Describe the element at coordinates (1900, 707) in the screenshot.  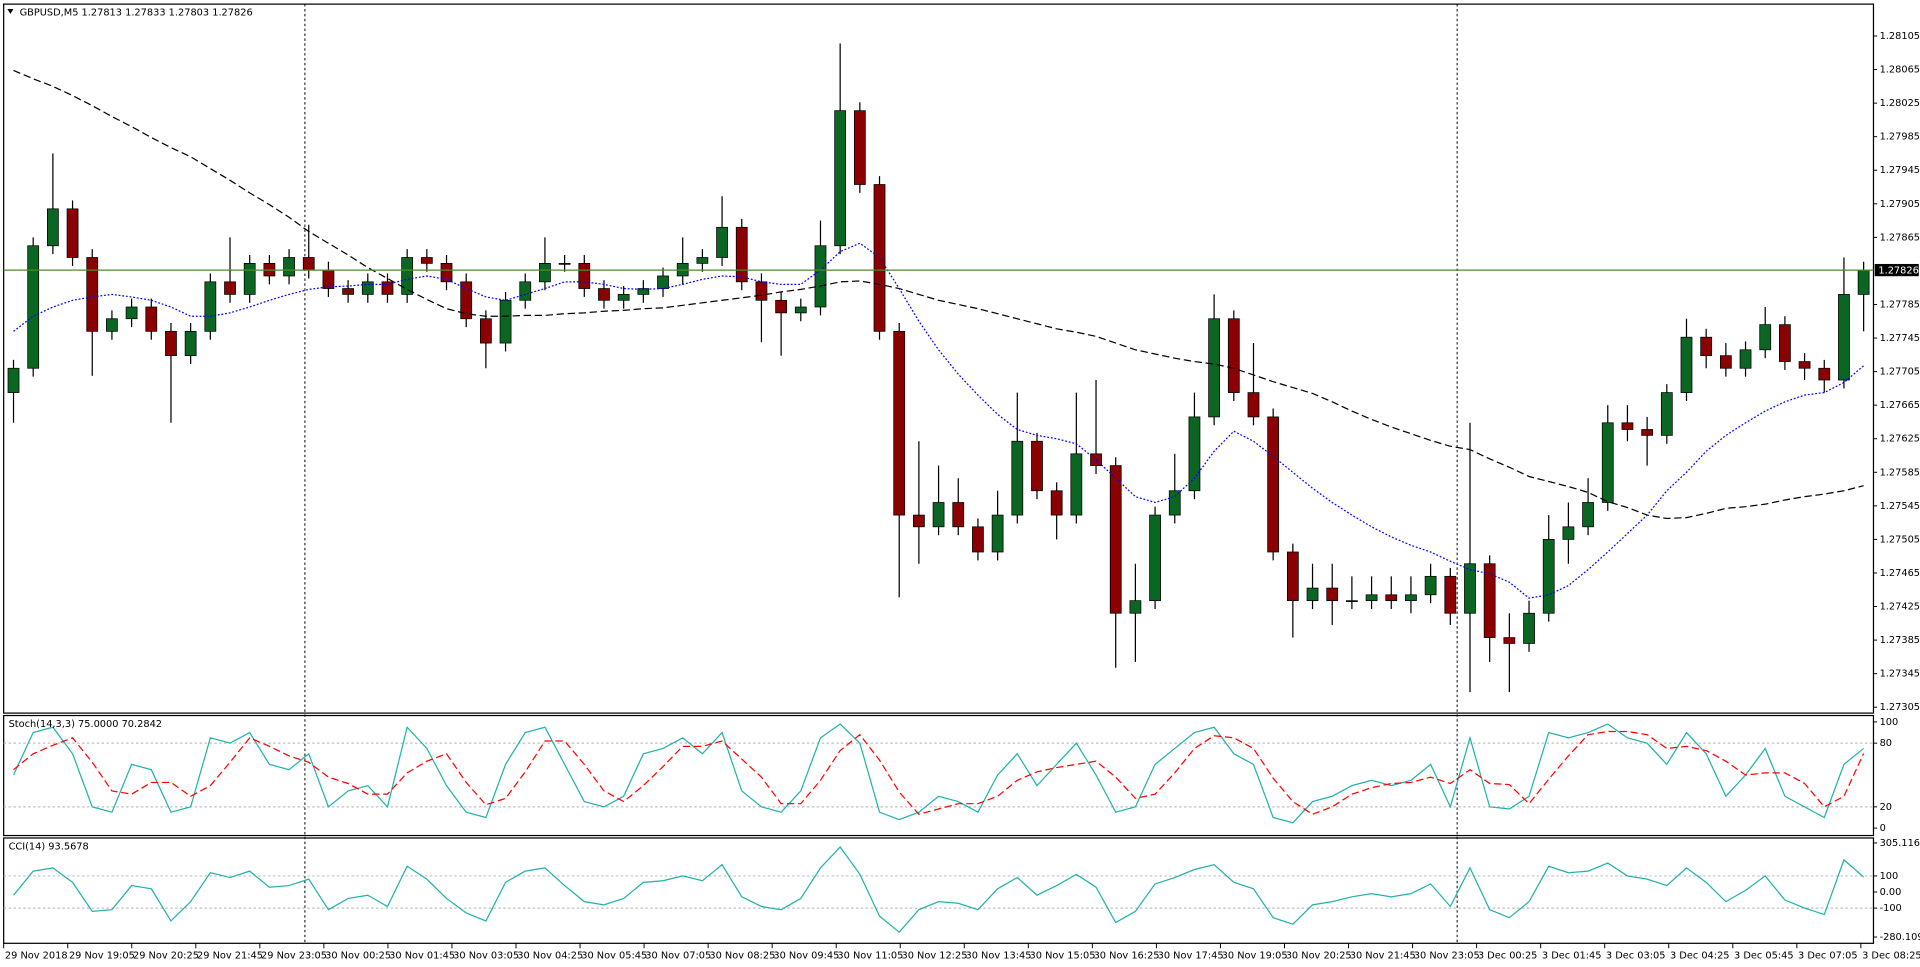
I see `y-tick-label: 1.27305` at that location.